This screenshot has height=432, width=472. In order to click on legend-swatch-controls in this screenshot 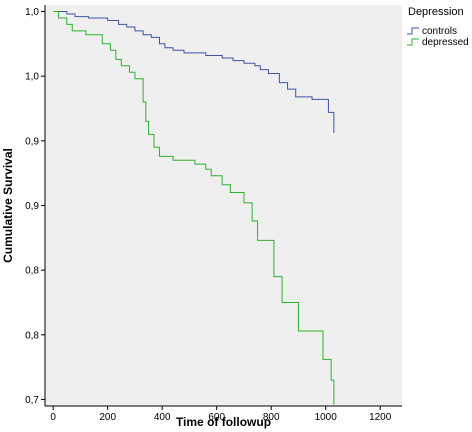, I will do `click(413, 31)`.